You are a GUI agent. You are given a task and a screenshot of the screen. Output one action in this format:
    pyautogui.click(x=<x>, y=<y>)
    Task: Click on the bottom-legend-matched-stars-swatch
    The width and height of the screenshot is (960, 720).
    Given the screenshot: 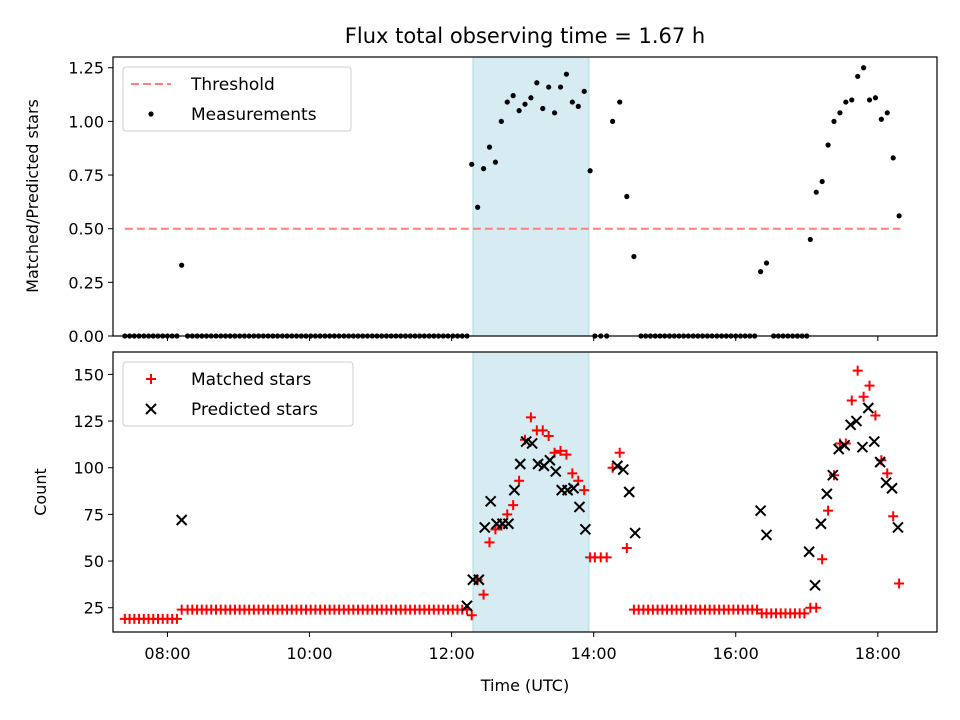 What is the action you would take?
    pyautogui.click(x=151, y=379)
    